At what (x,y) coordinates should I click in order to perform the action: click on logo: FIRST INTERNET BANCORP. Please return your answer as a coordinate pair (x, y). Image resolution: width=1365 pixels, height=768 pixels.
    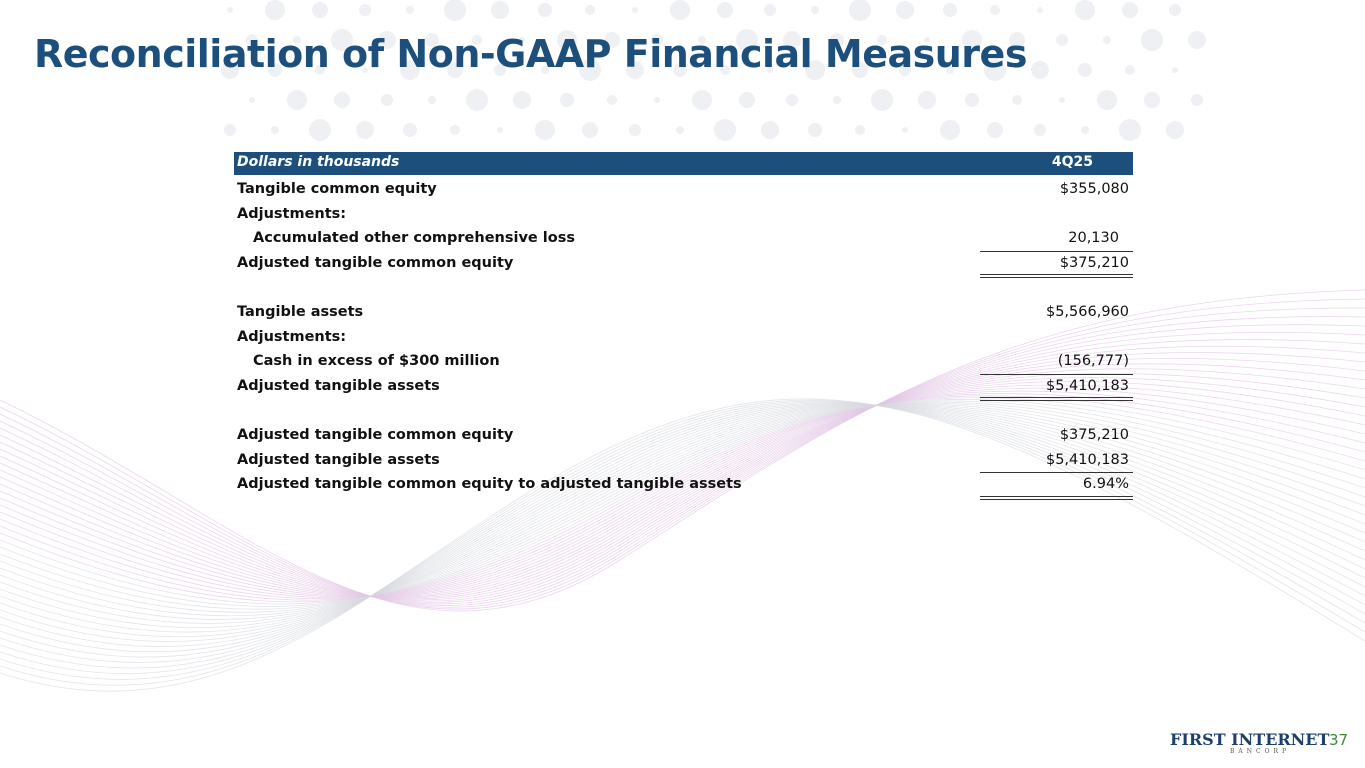
    Looking at the image, I should click on (1249, 742).